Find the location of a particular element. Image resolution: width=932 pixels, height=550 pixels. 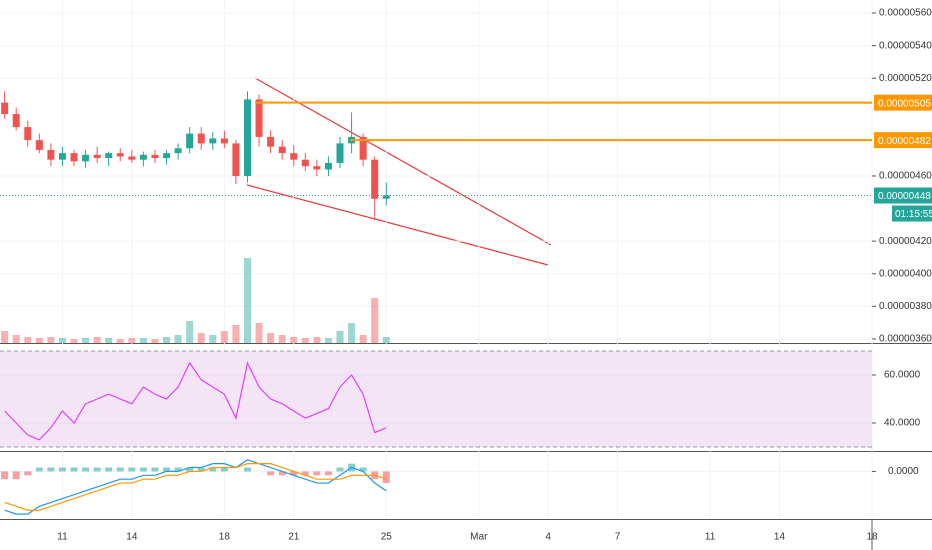

y-tick-label: 0.00000460 is located at coordinates (905, 176).